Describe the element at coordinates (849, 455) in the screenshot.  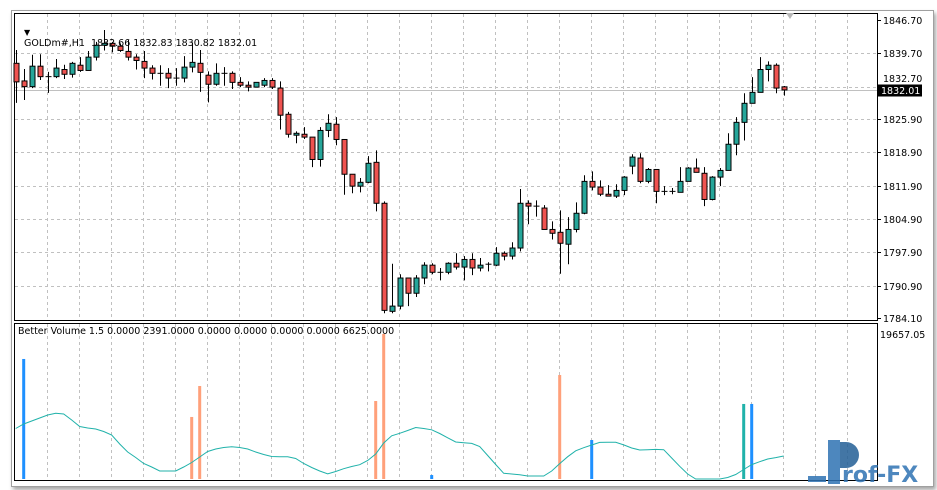
I see `logo-p-bowl` at that location.